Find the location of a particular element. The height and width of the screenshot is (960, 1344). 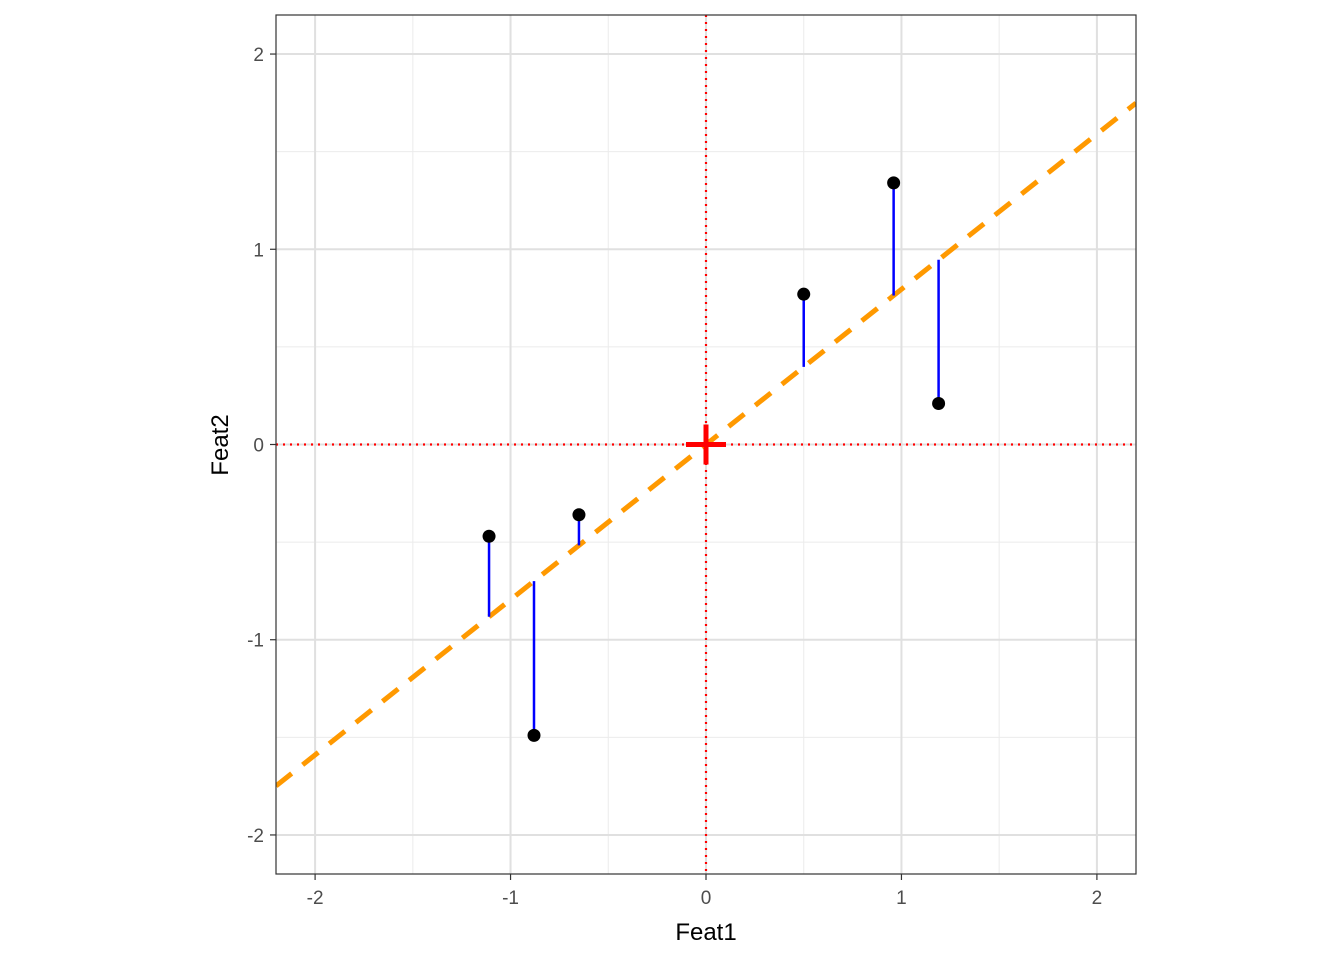

y-tick-label: 1 is located at coordinates (258, 250).